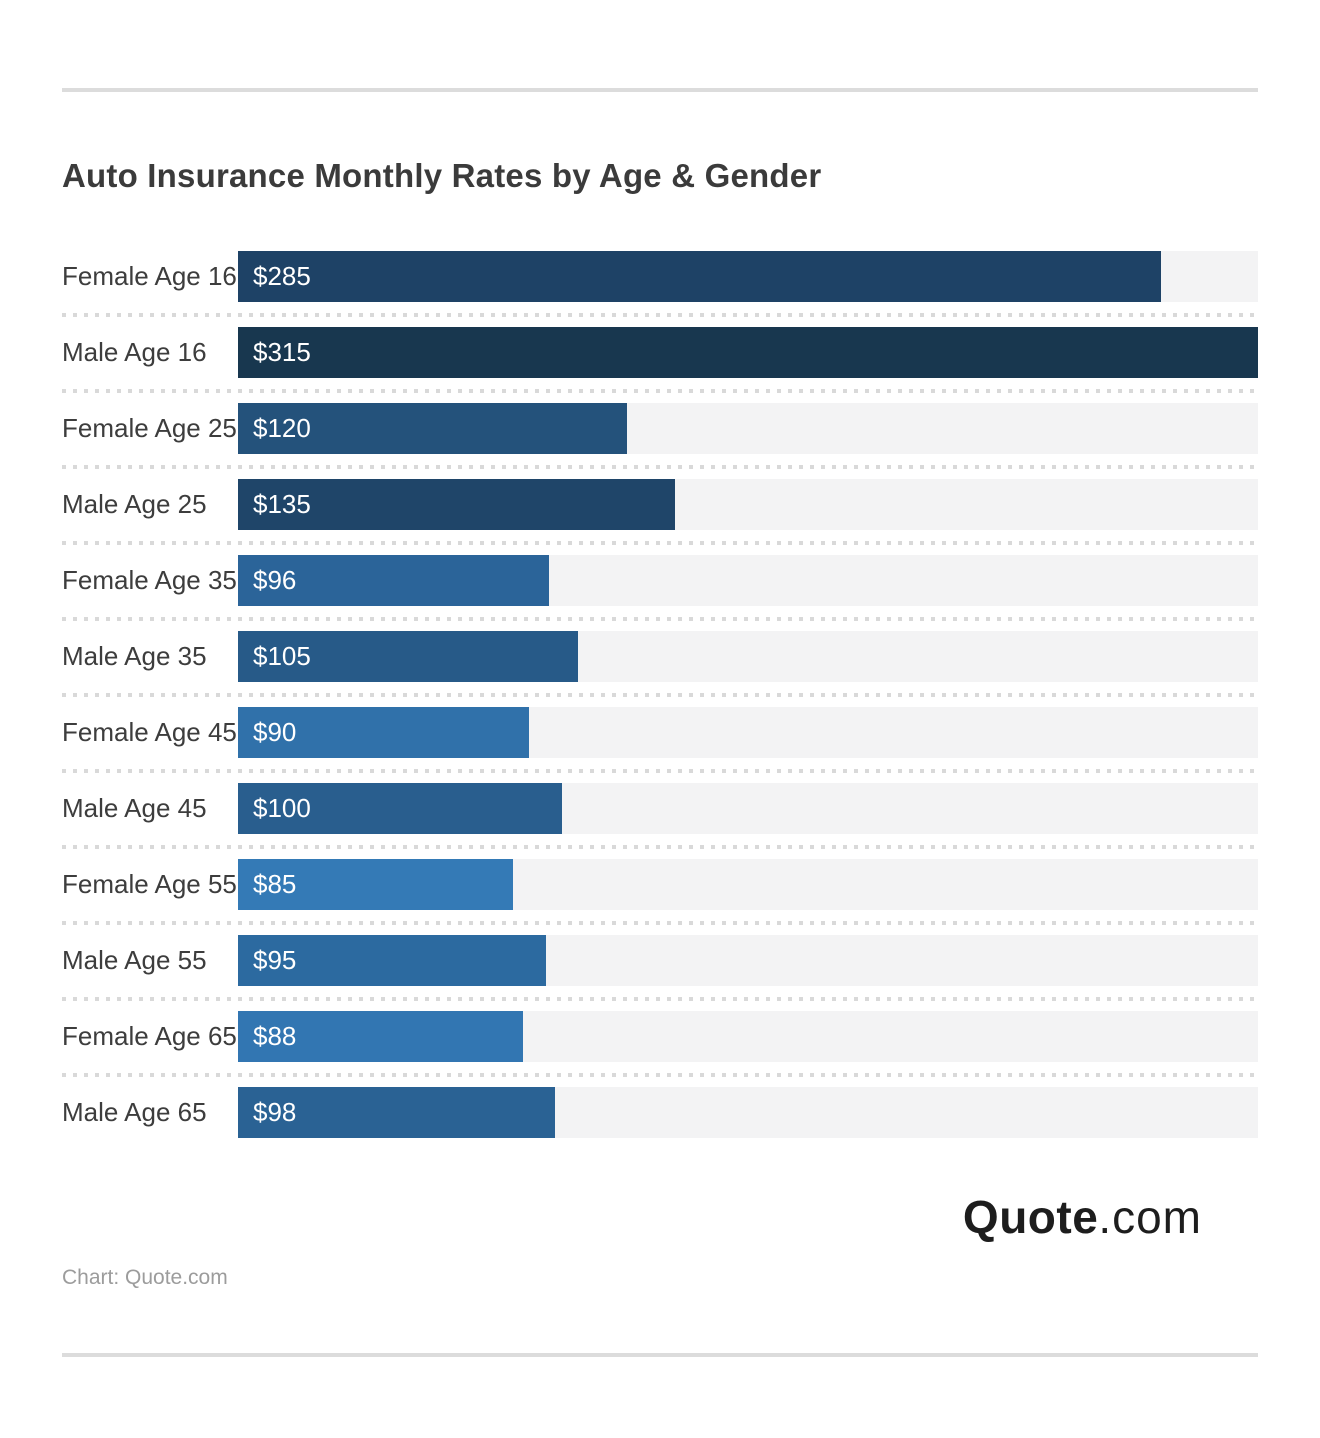  What do you see at coordinates (1030, 1217) in the screenshot?
I see `logo-text-bold: Quote` at bounding box center [1030, 1217].